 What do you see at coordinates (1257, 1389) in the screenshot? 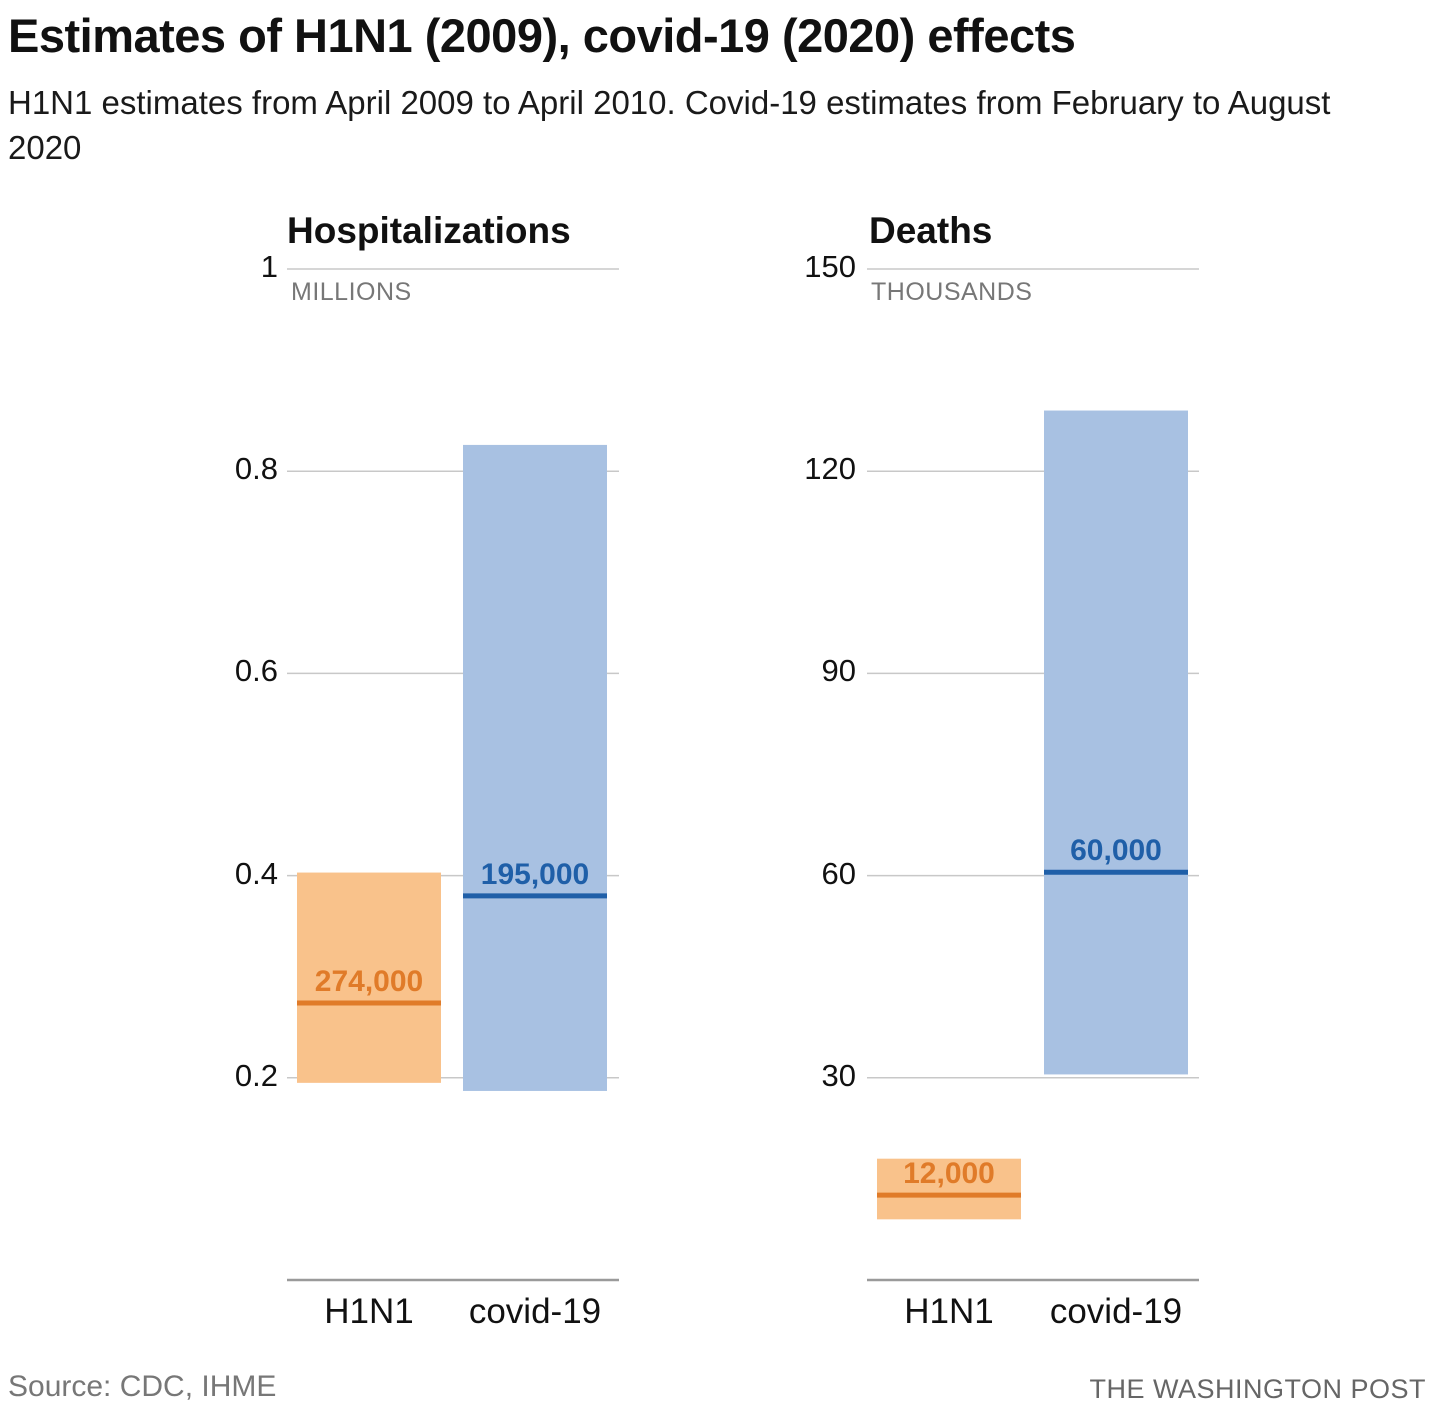
I see `publisher-credit: THE WASHINGTON POST` at bounding box center [1257, 1389].